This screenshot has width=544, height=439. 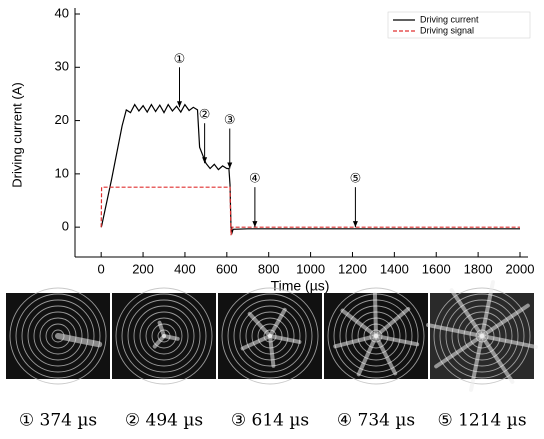 What do you see at coordinates (62, 66) in the screenshot?
I see `y-tick-label: 30` at bounding box center [62, 66].